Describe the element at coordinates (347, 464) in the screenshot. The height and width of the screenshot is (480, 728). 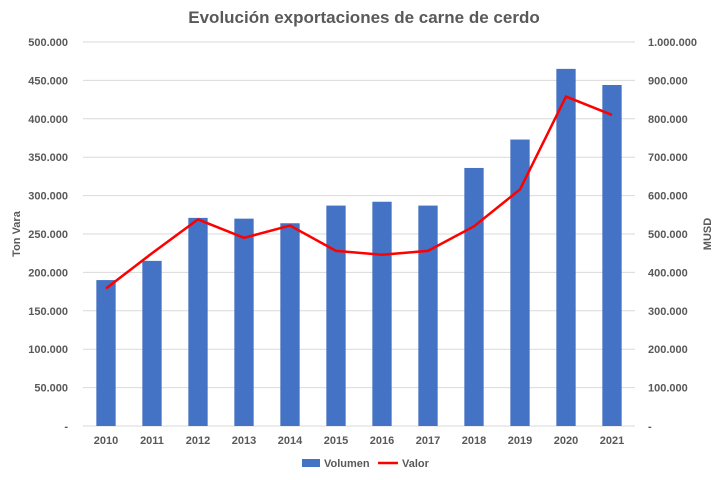
I see `legend-label-volumen: Volumen` at that location.